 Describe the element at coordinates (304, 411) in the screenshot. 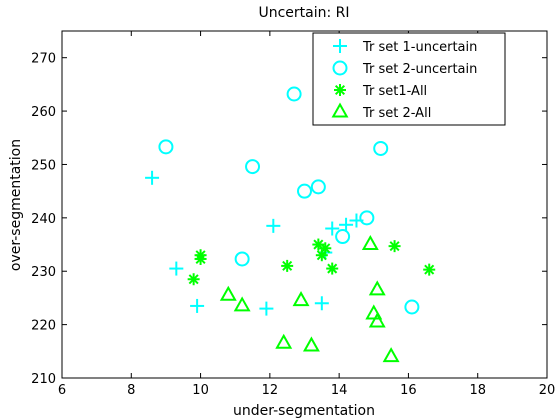

I see `x-axis-label: under-segmentation` at that location.